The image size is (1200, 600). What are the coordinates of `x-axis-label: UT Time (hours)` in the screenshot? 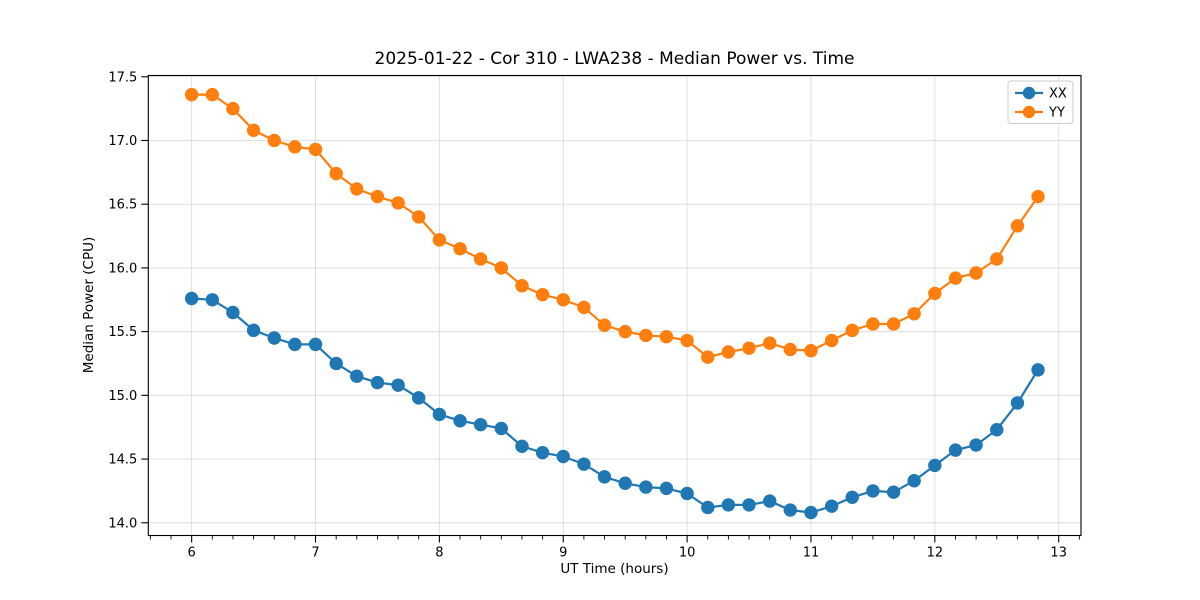 It's located at (614, 569).